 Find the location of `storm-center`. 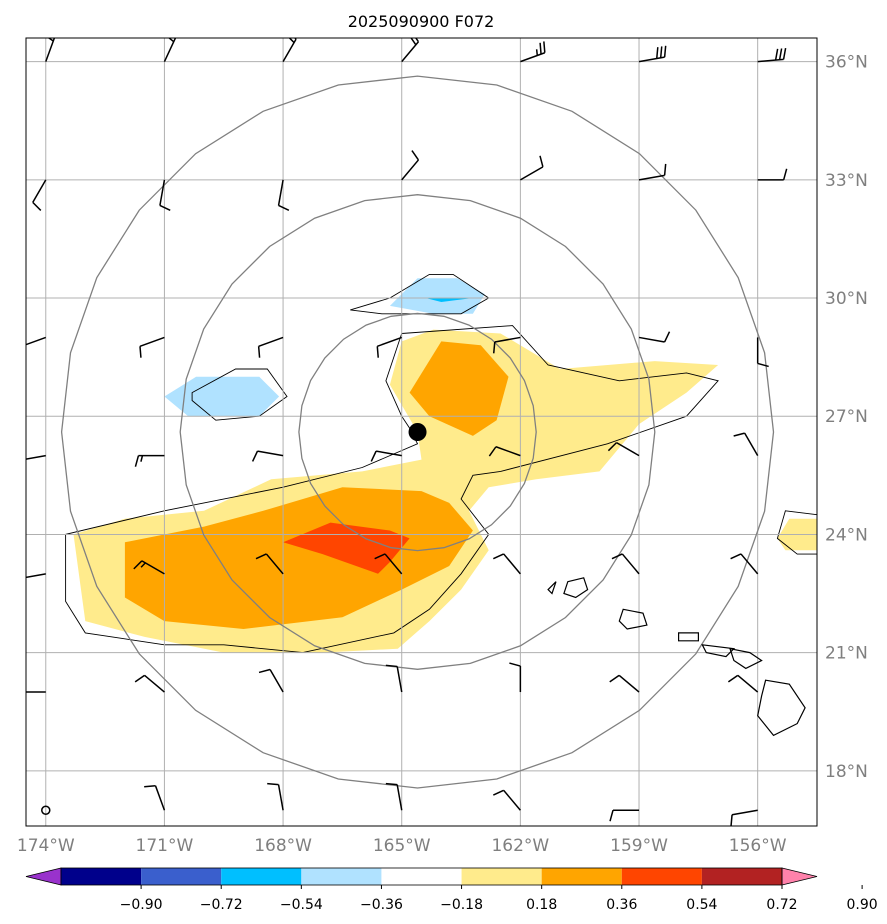

storm-center is located at coordinates (417, 432).